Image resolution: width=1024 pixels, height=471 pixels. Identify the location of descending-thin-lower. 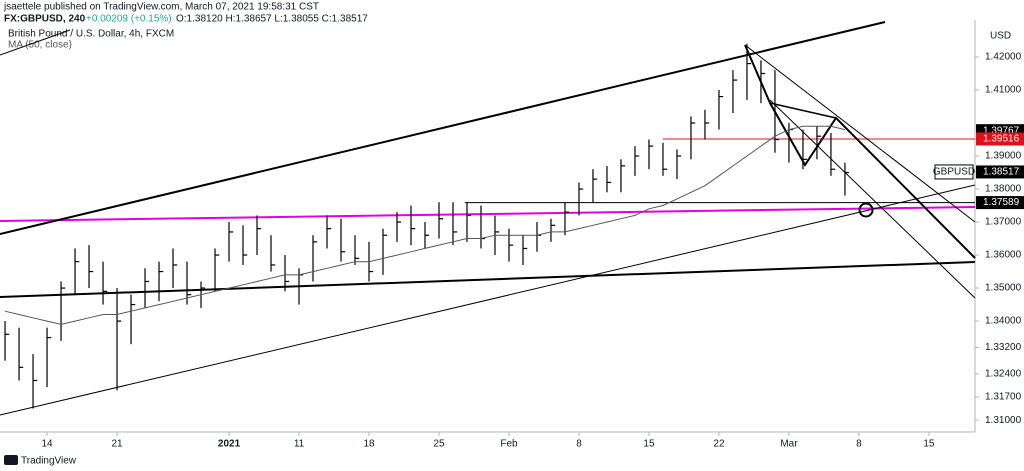
(872, 199).